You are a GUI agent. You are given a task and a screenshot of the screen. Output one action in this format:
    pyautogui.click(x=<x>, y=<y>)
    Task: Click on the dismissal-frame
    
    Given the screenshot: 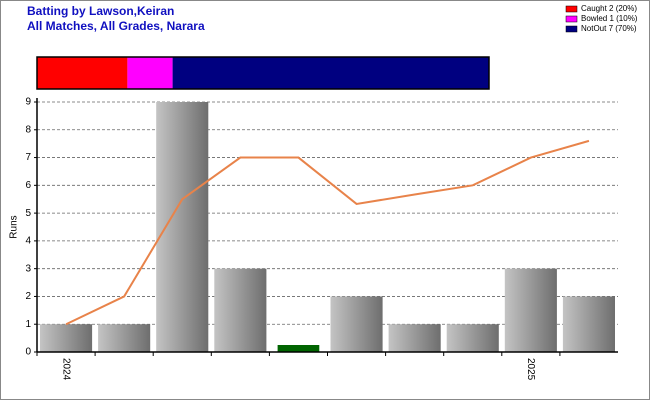 What is the action you would take?
    pyautogui.click(x=263, y=73)
    